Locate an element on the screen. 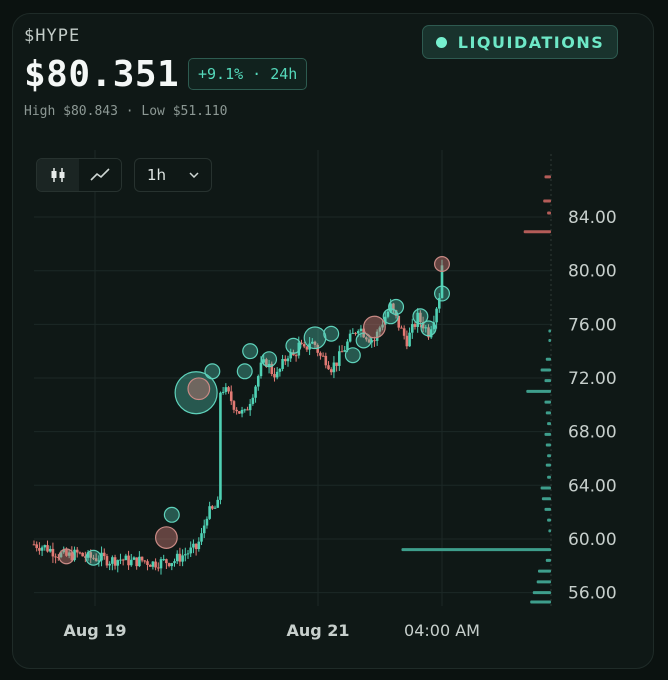 The height and width of the screenshot is (680, 668). current-price: $80.351 is located at coordinates (102, 74).